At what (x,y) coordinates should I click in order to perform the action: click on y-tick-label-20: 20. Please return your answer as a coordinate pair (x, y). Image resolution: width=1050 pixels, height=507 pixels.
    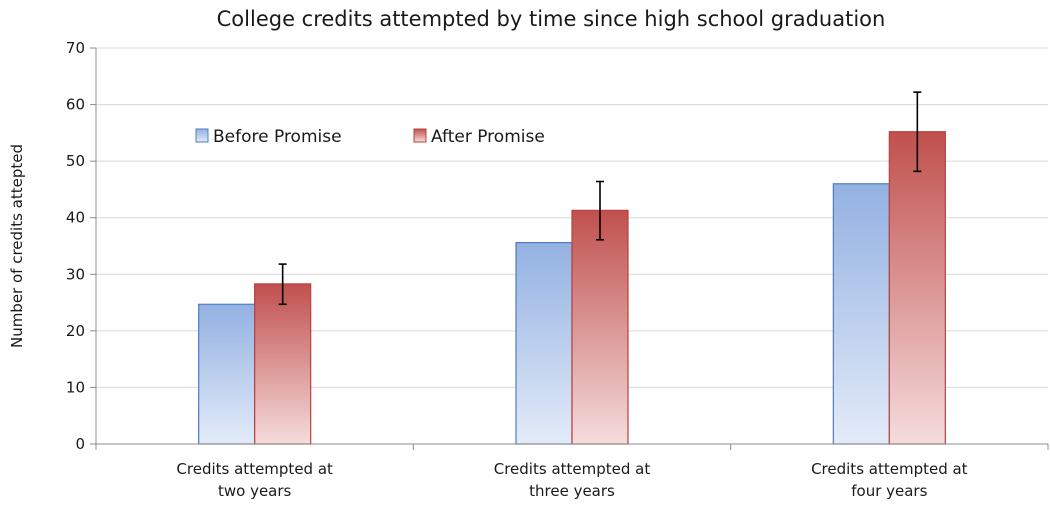
    Looking at the image, I should click on (75, 331).